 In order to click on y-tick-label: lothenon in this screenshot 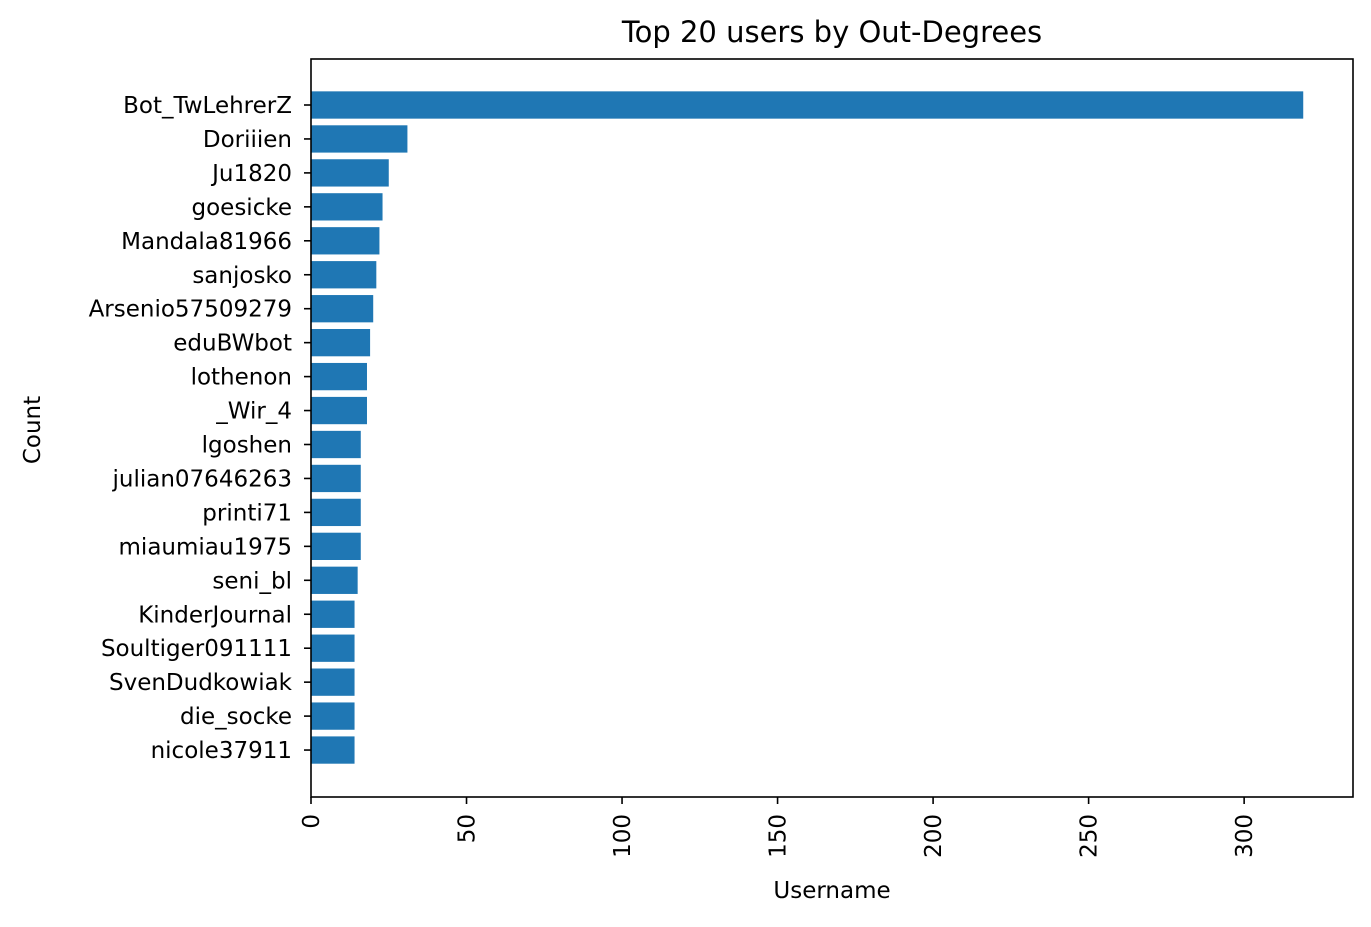, I will do `click(241, 378)`.